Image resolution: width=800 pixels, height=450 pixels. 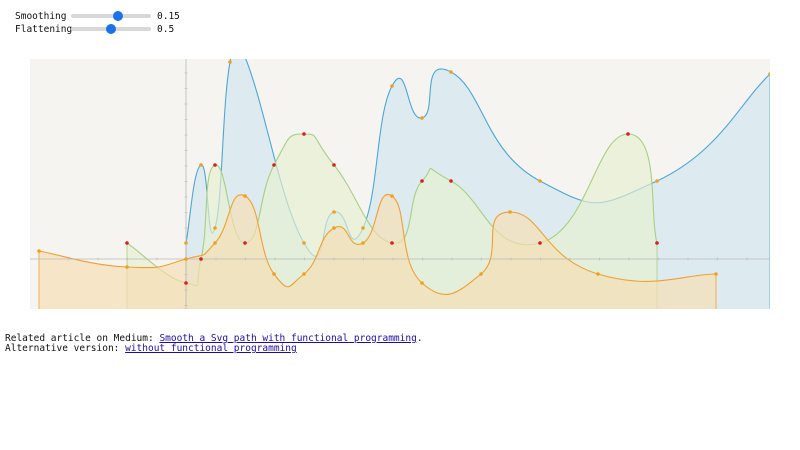 I want to click on smoothing-slider, so click(x=111, y=16).